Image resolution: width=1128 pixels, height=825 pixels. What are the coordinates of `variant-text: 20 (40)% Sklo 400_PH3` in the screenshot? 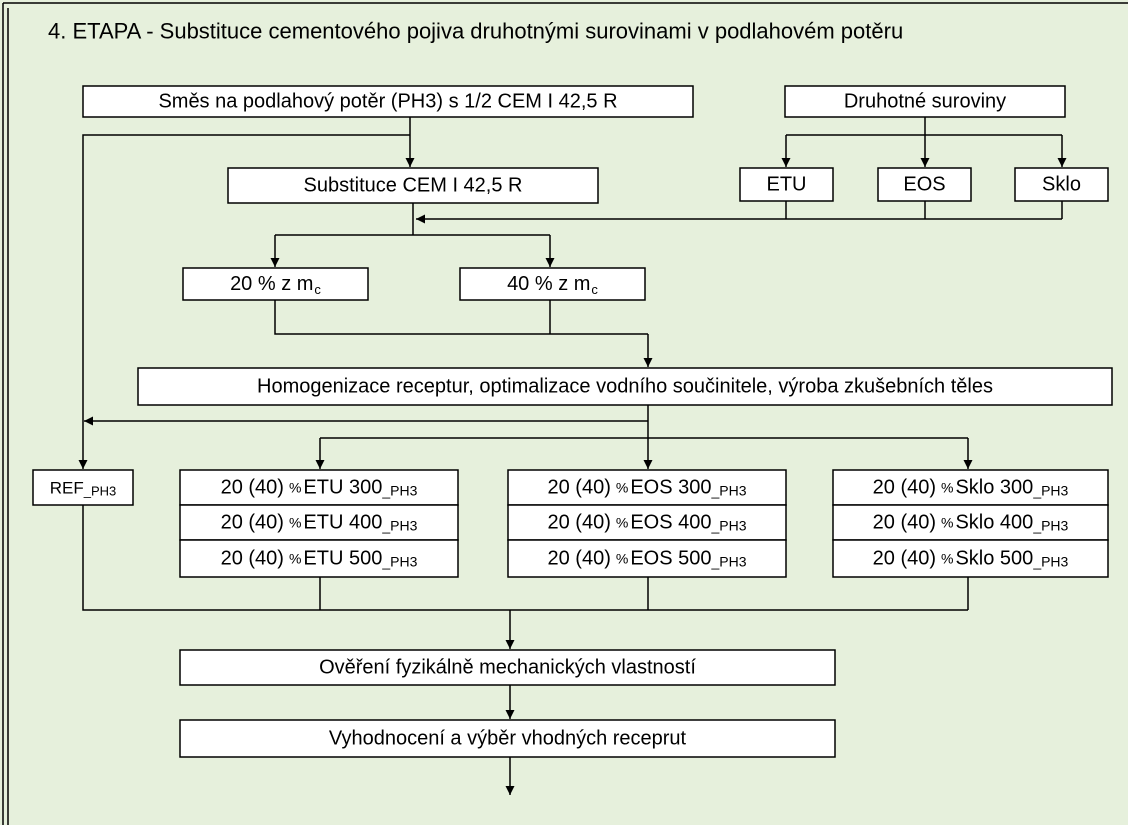 It's located at (971, 523).